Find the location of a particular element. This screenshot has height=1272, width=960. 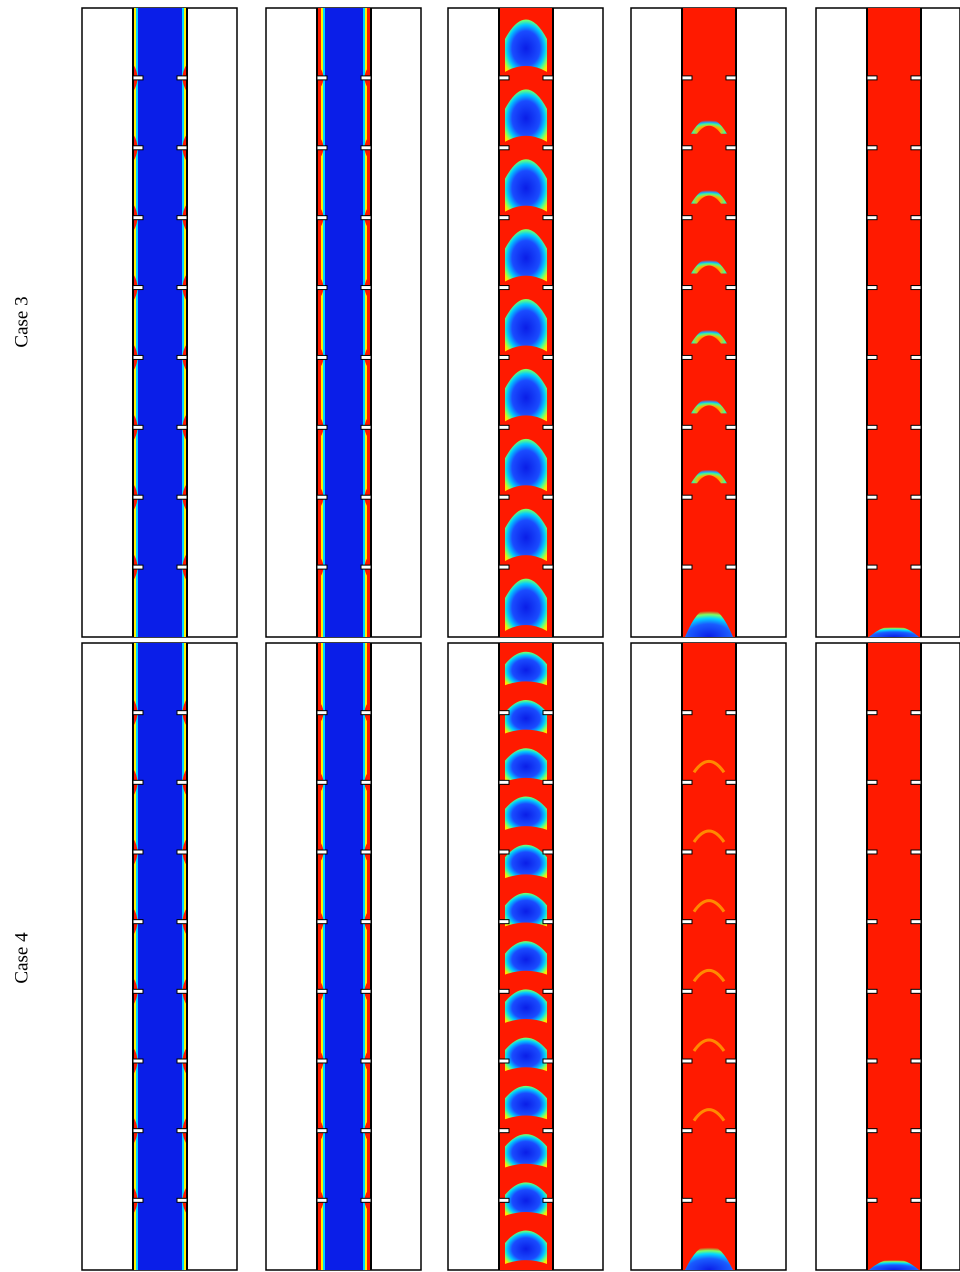

residual-ring is located at coordinates (709, 1045).